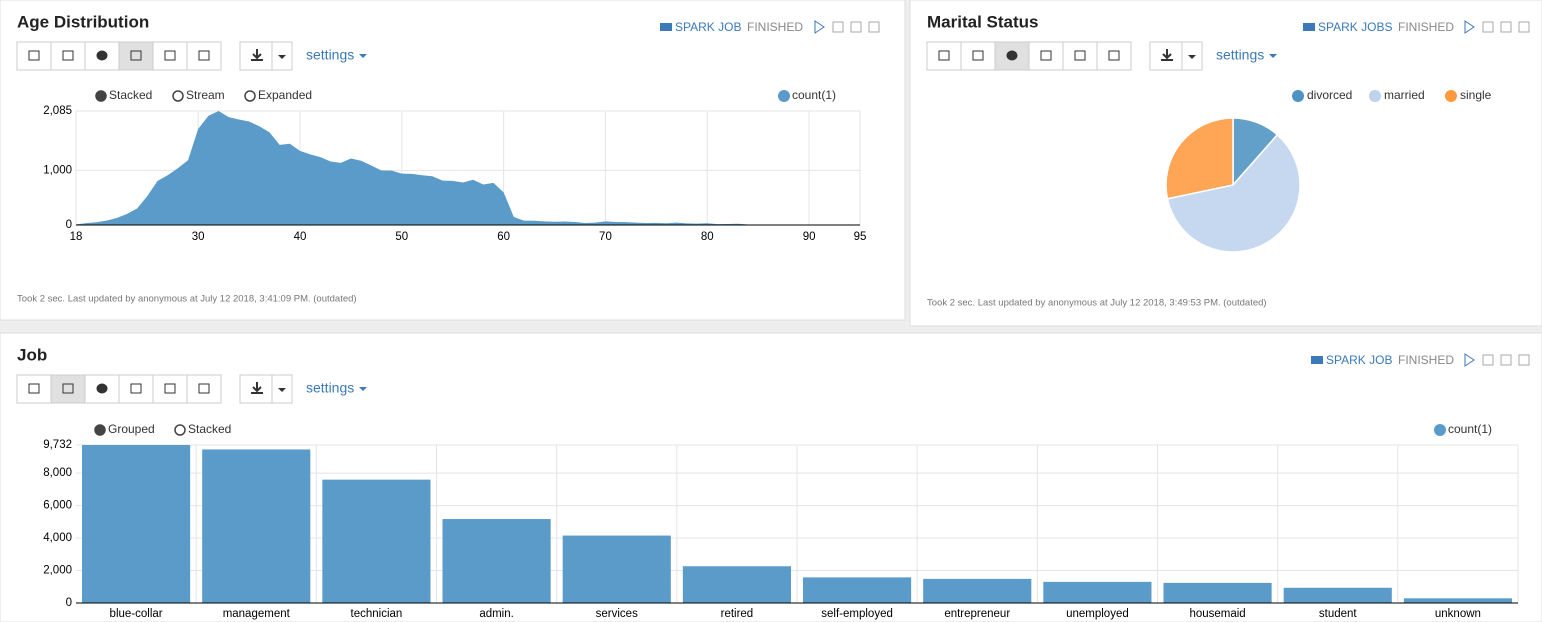  I want to click on x-tick-label: technician, so click(377, 614).